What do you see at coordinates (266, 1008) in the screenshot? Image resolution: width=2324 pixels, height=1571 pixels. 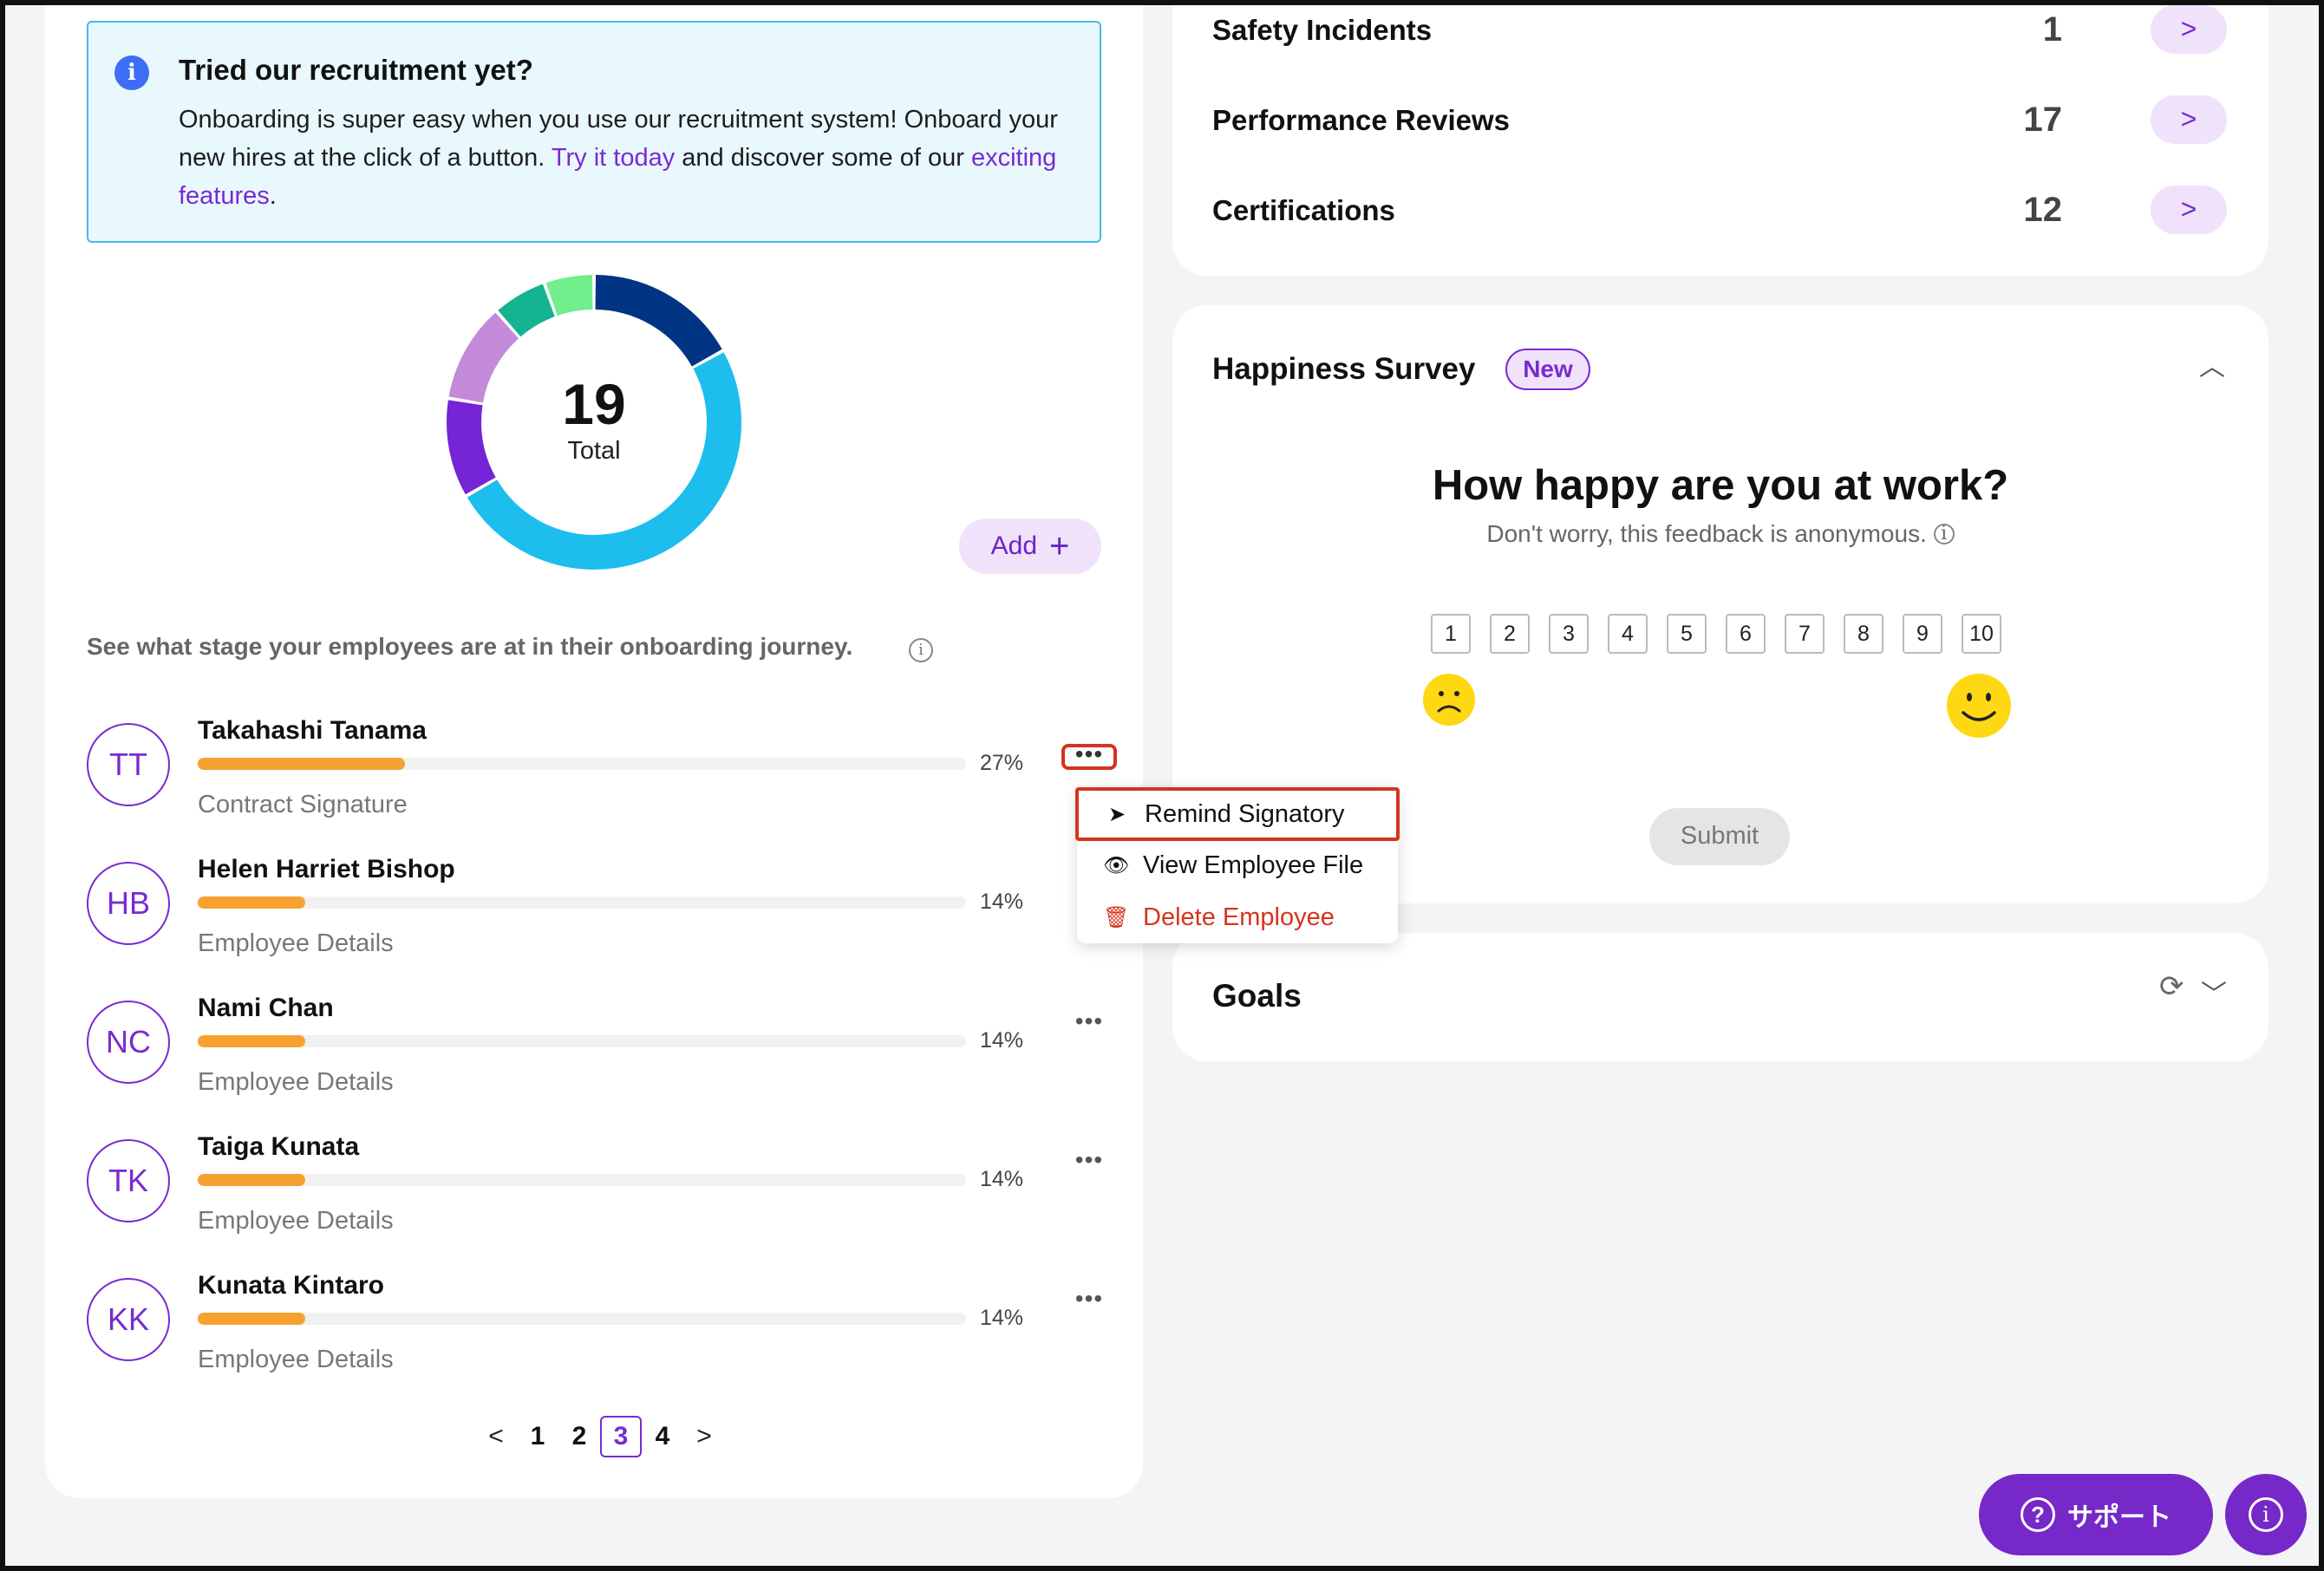 I see `employee-name: Nami Chan` at bounding box center [266, 1008].